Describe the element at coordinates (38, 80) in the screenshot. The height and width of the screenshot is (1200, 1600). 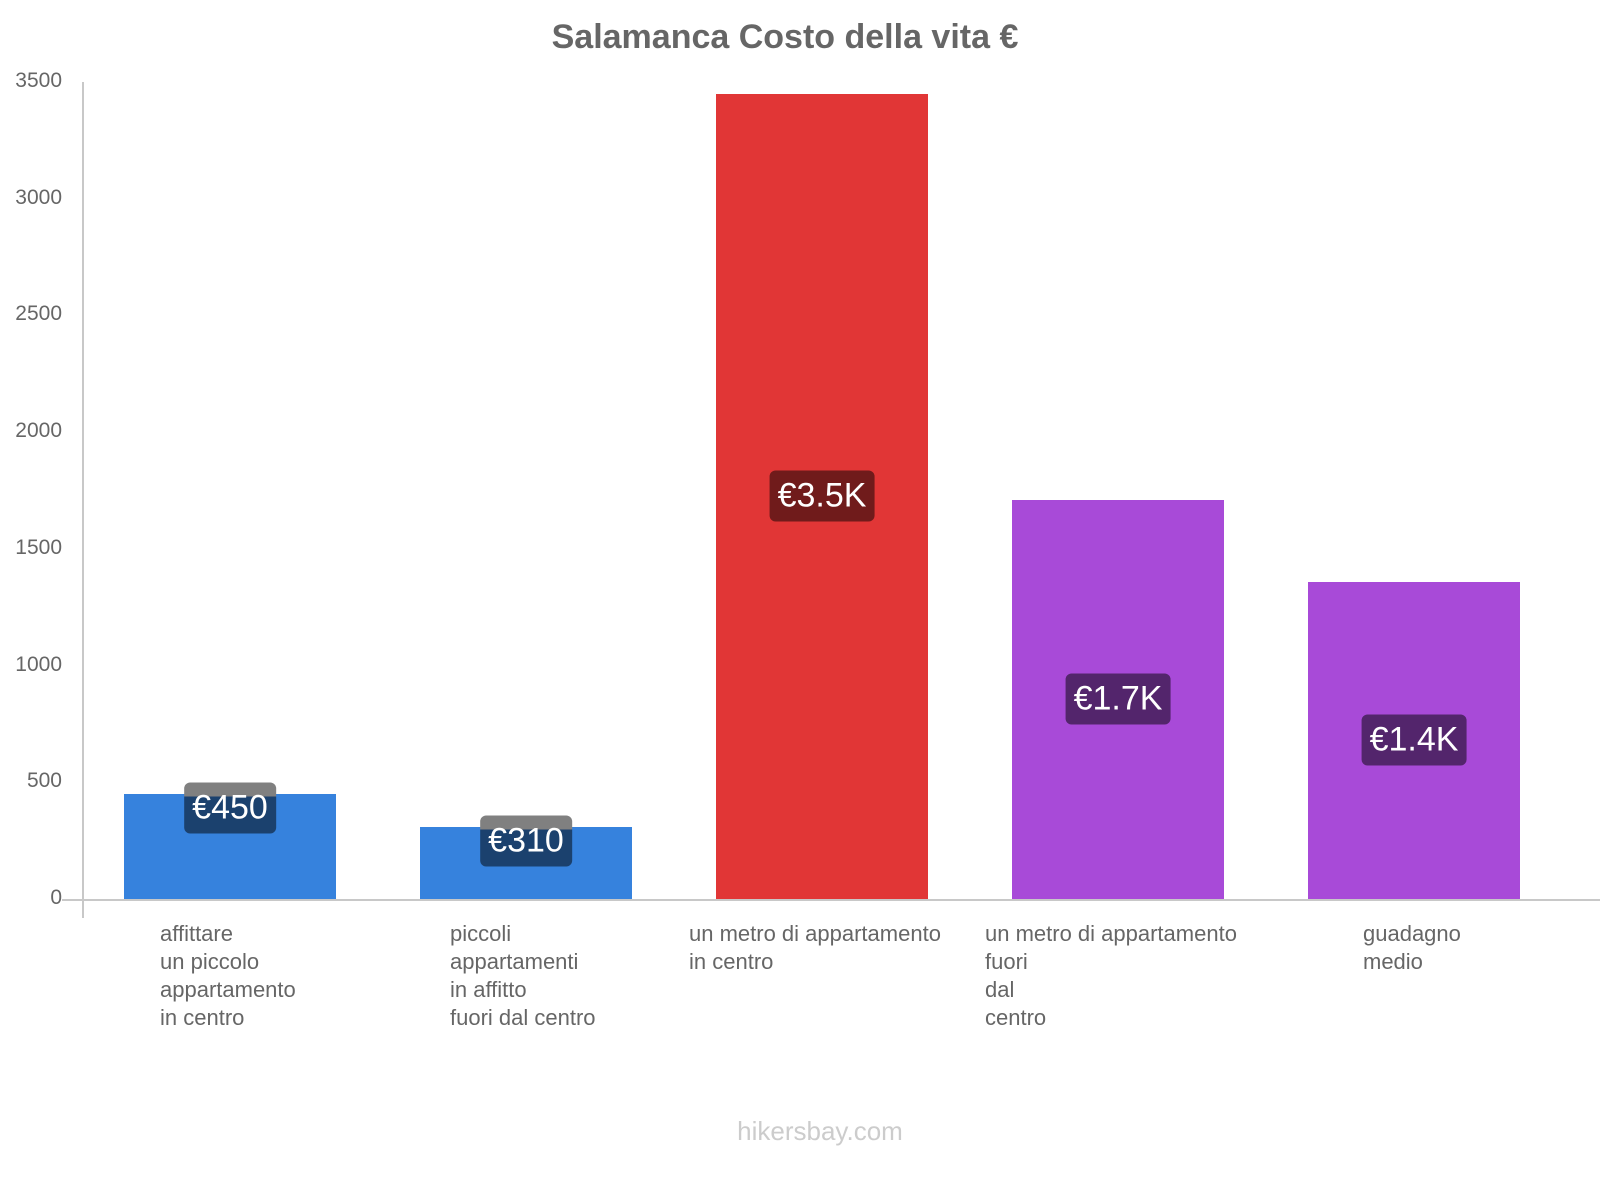
I see `y-tick-label: 3500` at that location.